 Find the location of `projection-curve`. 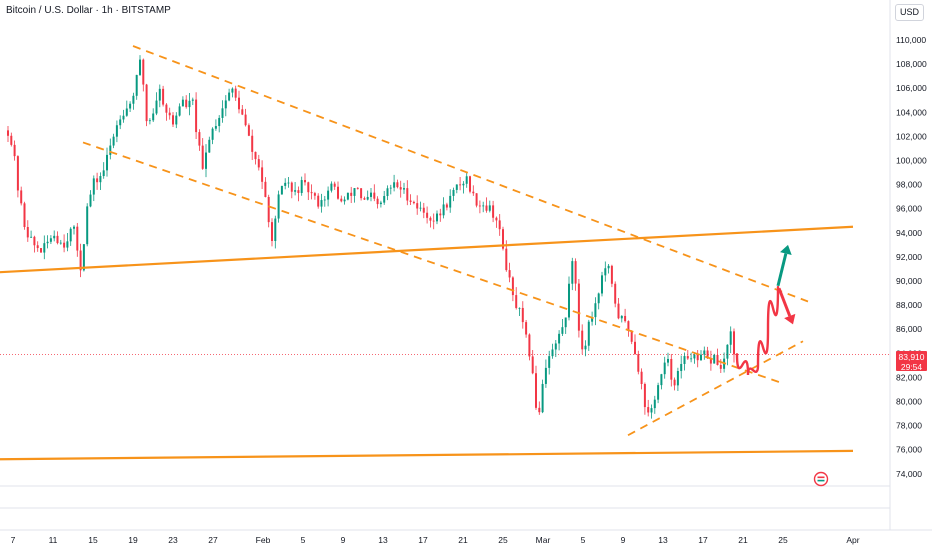

projection-curve is located at coordinates (757, 330).